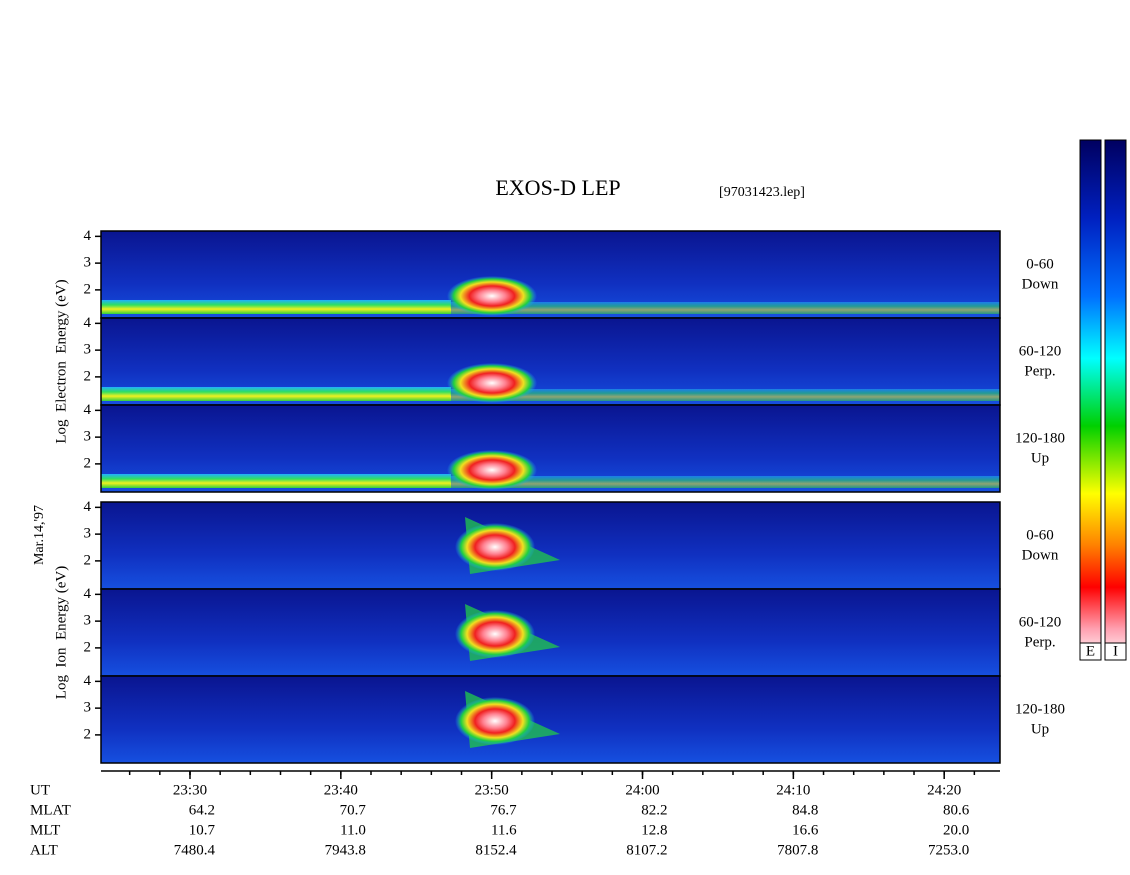  What do you see at coordinates (797, 850) in the screenshot?
I see `orbit-value: 7807.8` at bounding box center [797, 850].